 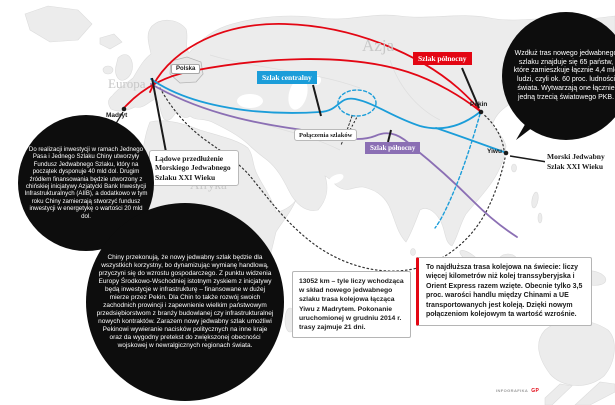 What do you see at coordinates (535, 391) in the screenshot?
I see `publisher-logo: GP` at bounding box center [535, 391].